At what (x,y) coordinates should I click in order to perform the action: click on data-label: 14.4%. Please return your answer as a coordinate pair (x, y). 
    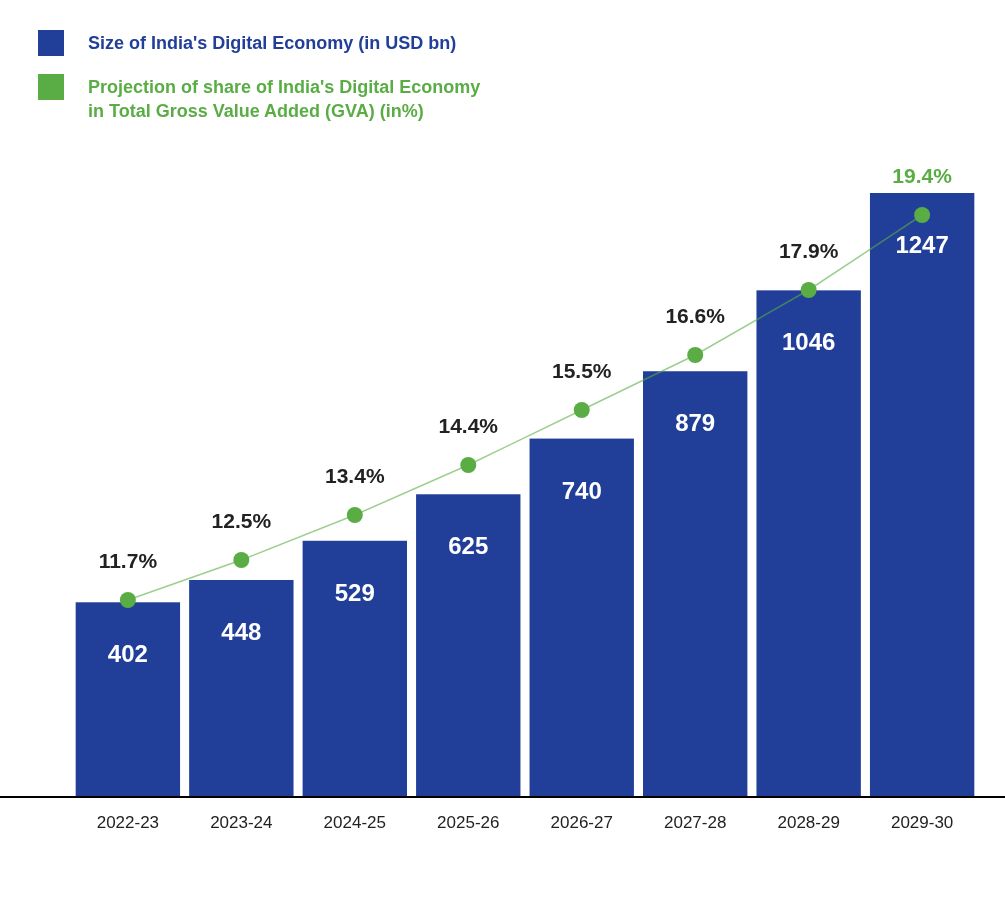
    Looking at the image, I should click on (468, 425).